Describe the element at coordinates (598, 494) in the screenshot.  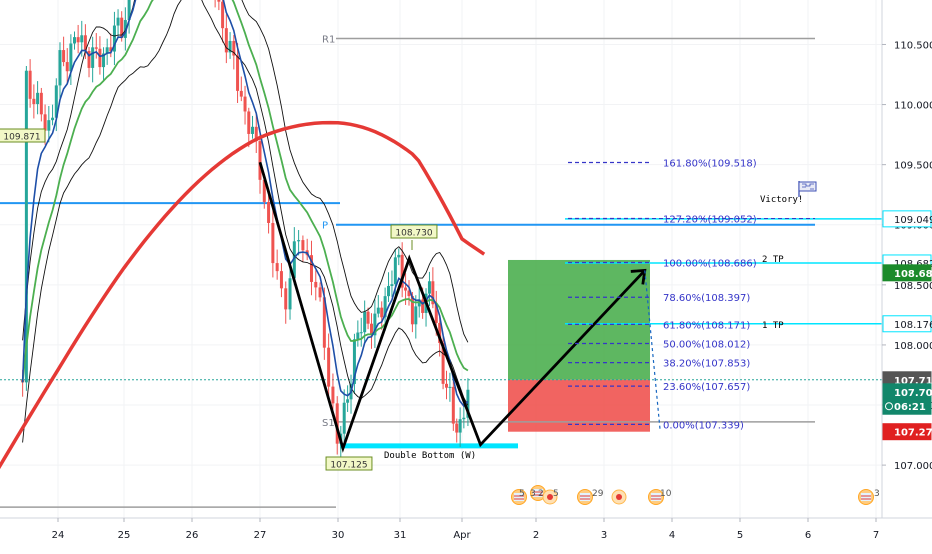
I see `event-count: 29` at that location.